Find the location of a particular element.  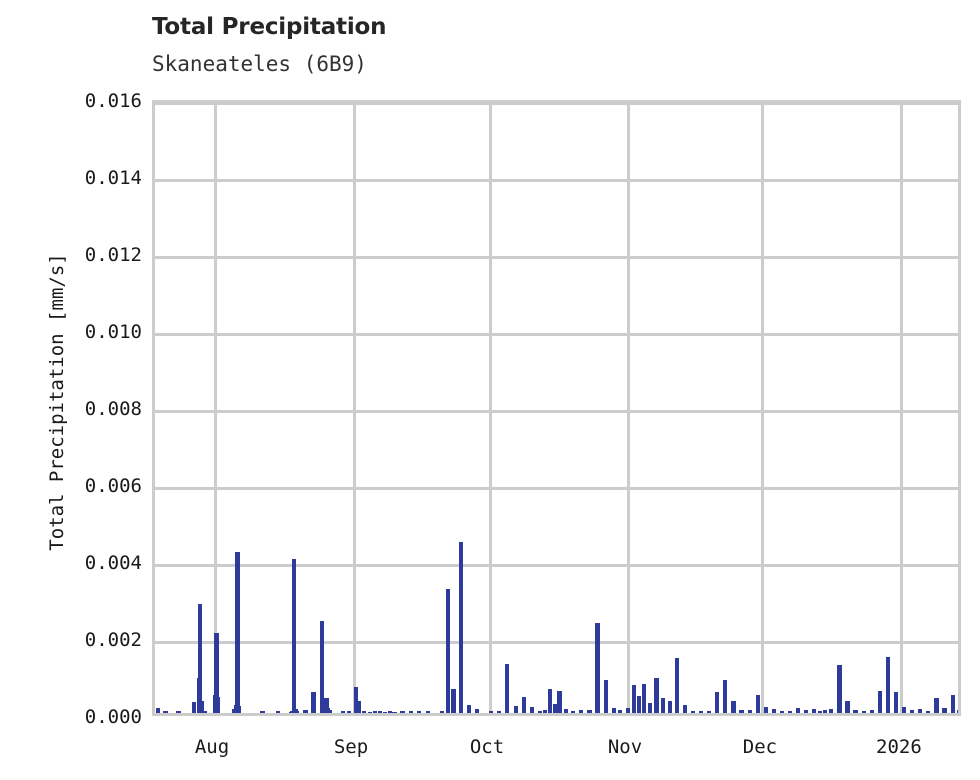

y-tick-label: 0.004 is located at coordinates (113, 563).